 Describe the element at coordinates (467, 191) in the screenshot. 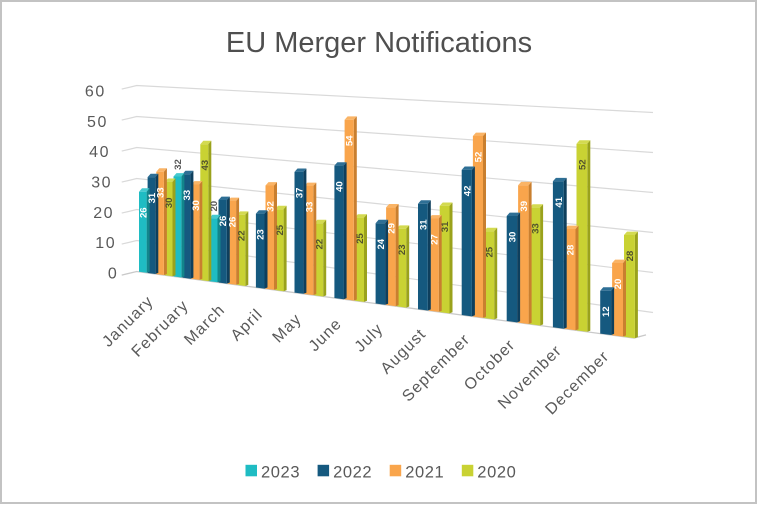

I see `svg-text: 42` at that location.